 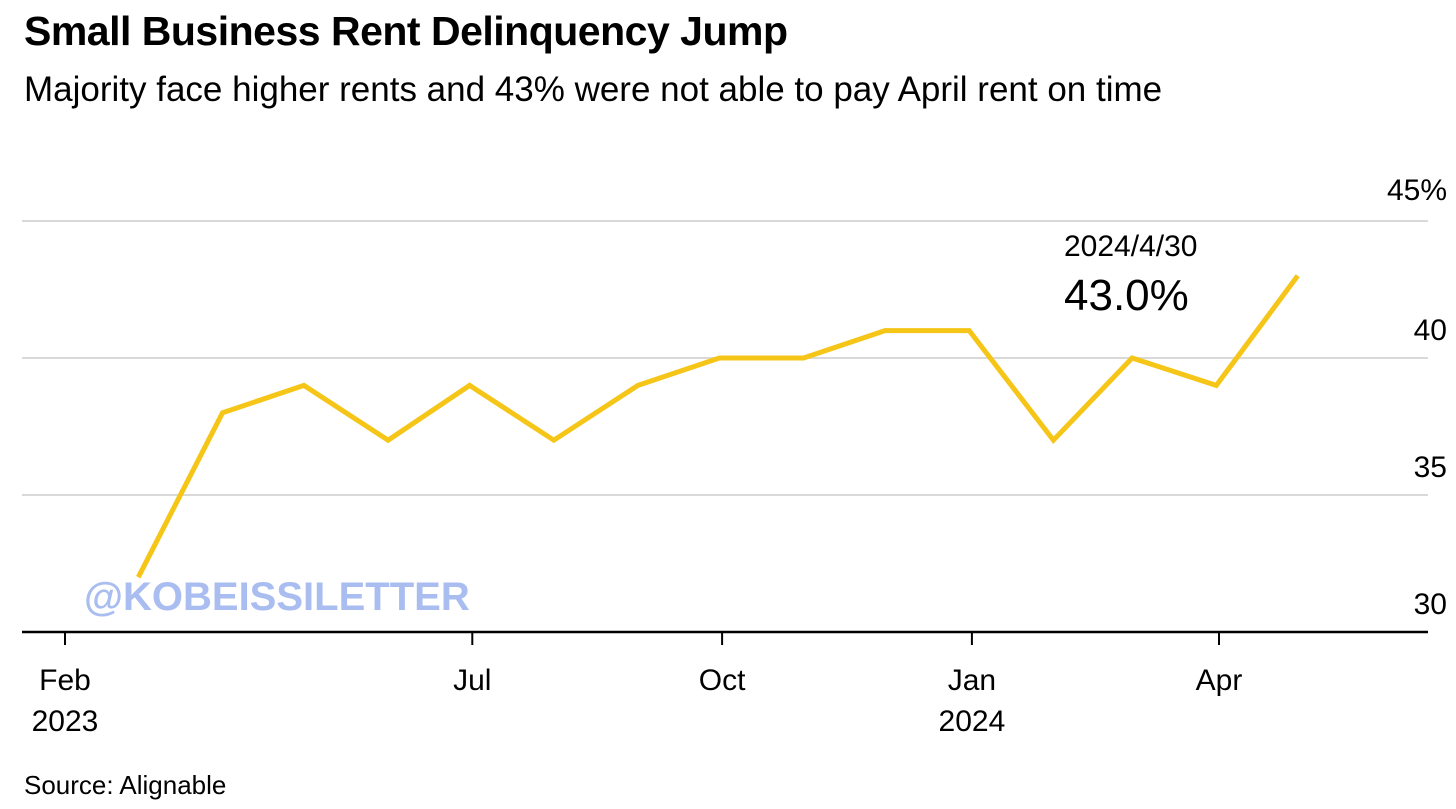 I want to click on x-tick-label: Jan, so click(x=972, y=680).